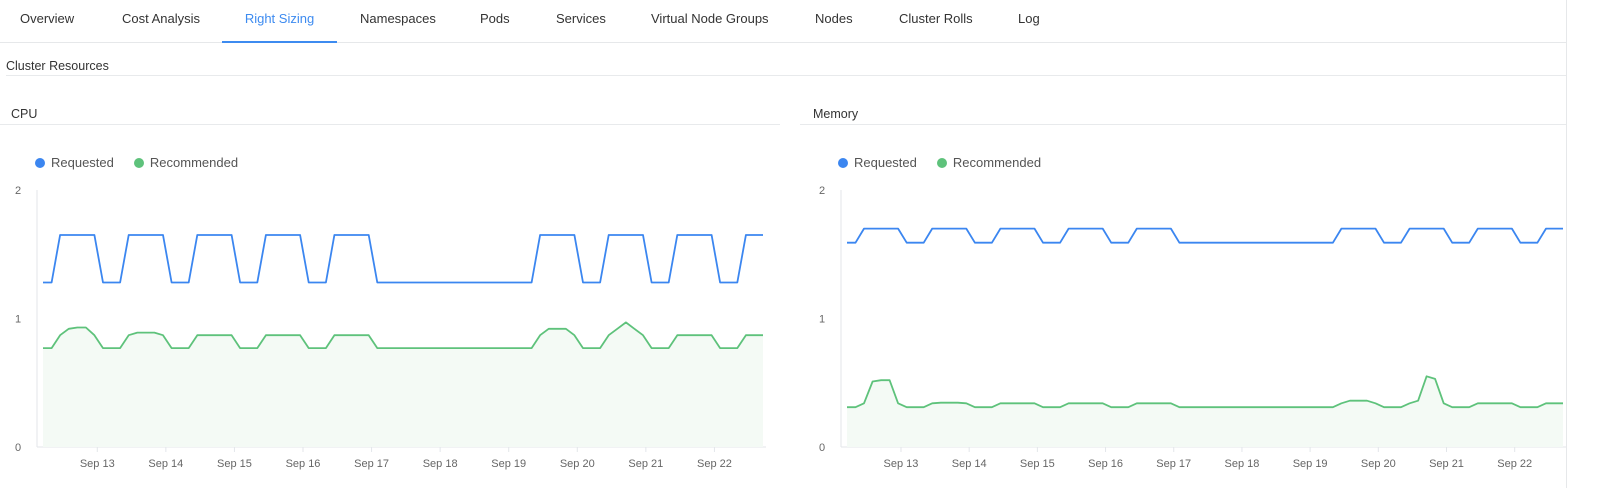 The image size is (1602, 488). What do you see at coordinates (1566, 244) in the screenshot?
I see `scrollbar` at bounding box center [1566, 244].